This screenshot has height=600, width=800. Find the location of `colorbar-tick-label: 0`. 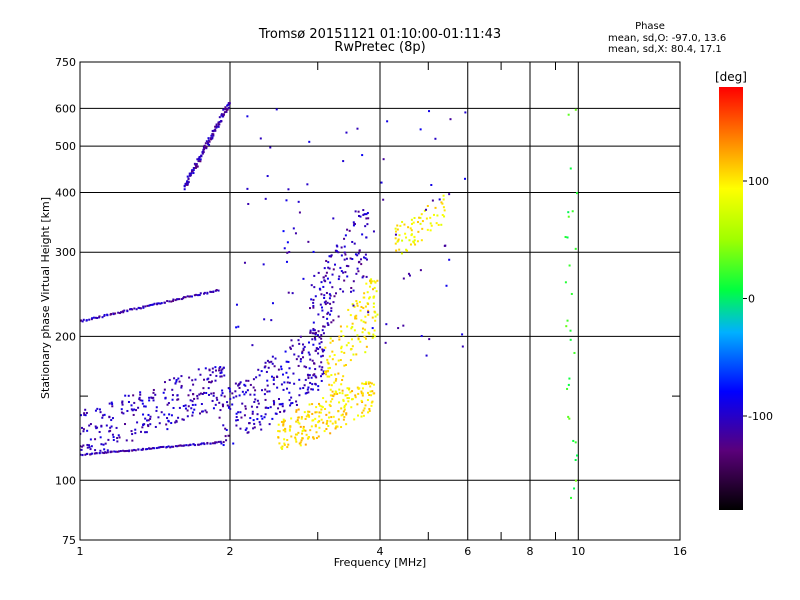

colorbar-tick-label: 0 is located at coordinates (751, 299).